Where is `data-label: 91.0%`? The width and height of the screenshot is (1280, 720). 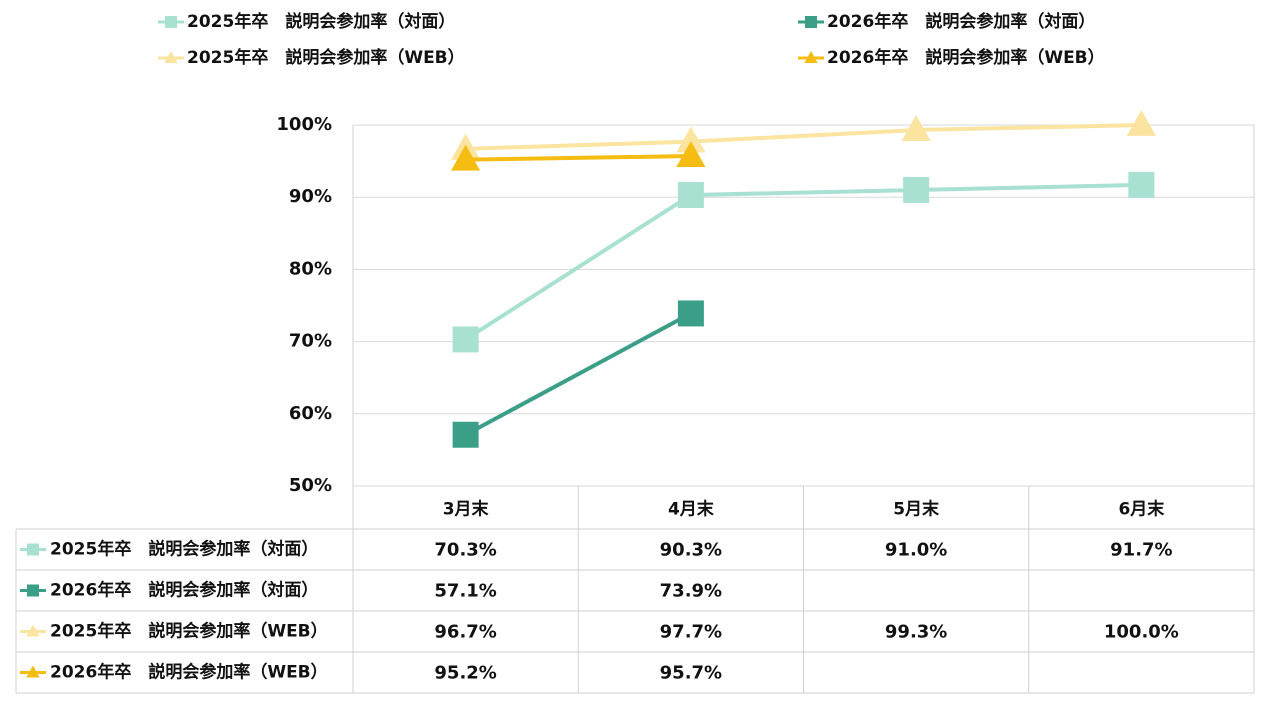
data-label: 91.0% is located at coordinates (916, 550).